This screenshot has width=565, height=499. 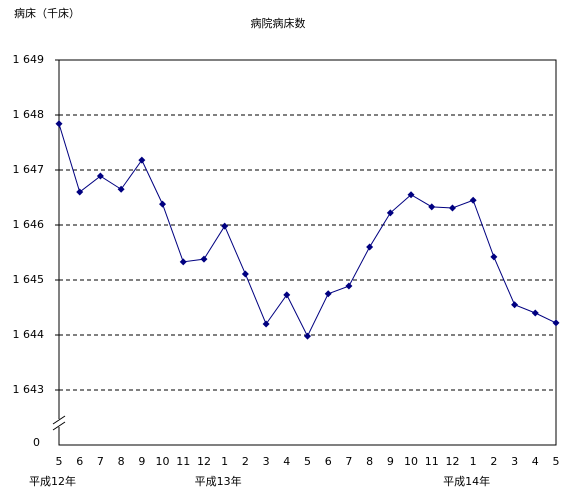 What do you see at coordinates (59, 423) in the screenshot?
I see `axis-break-gap` at bounding box center [59, 423].